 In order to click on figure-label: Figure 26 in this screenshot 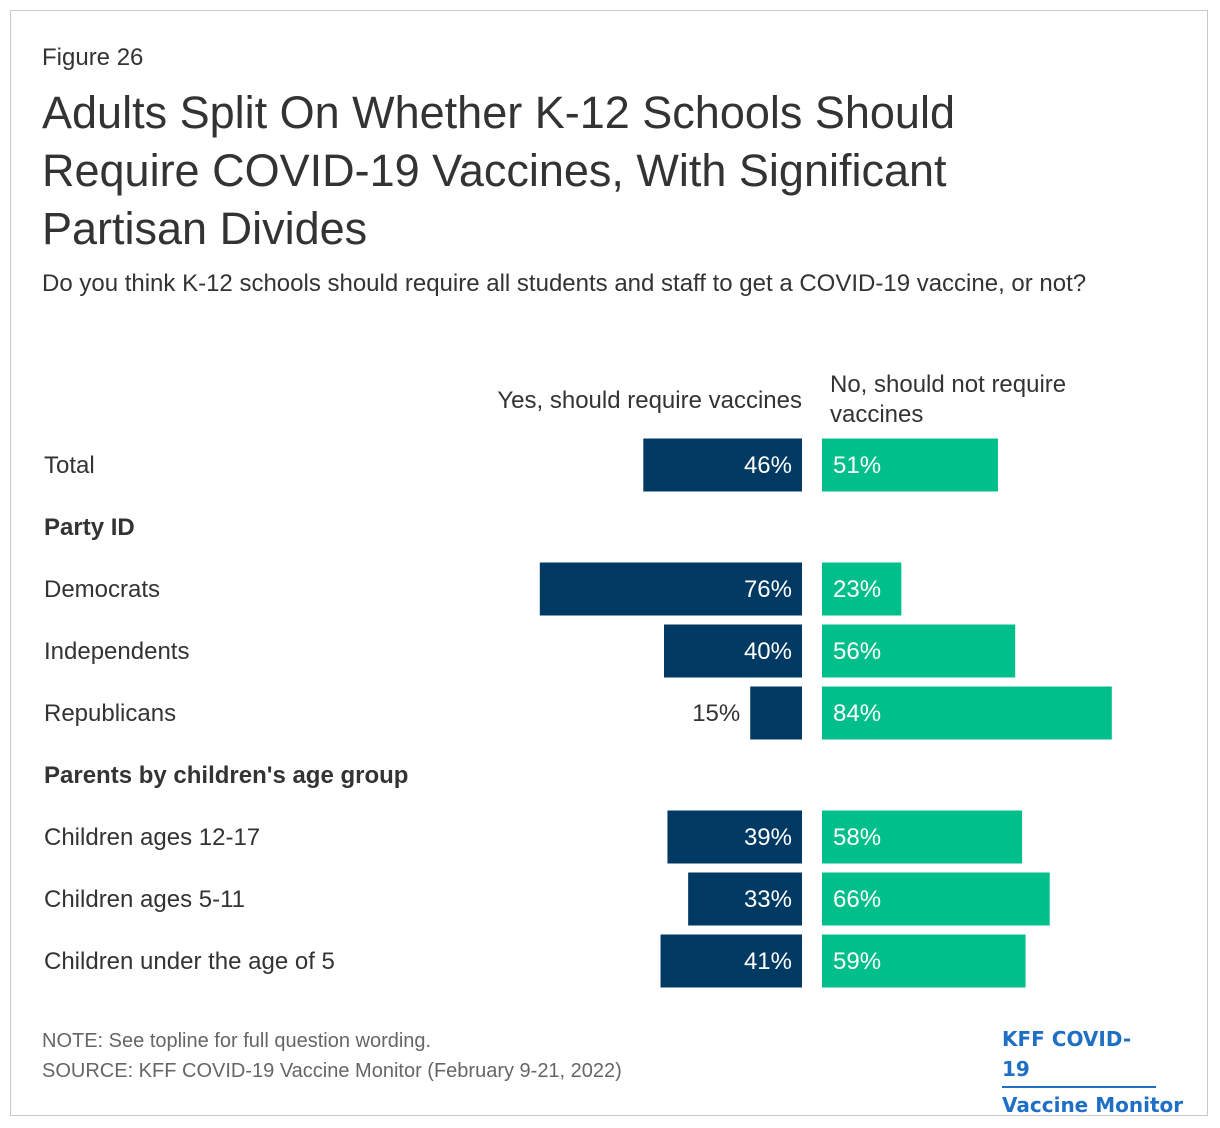, I will do `click(93, 57)`.